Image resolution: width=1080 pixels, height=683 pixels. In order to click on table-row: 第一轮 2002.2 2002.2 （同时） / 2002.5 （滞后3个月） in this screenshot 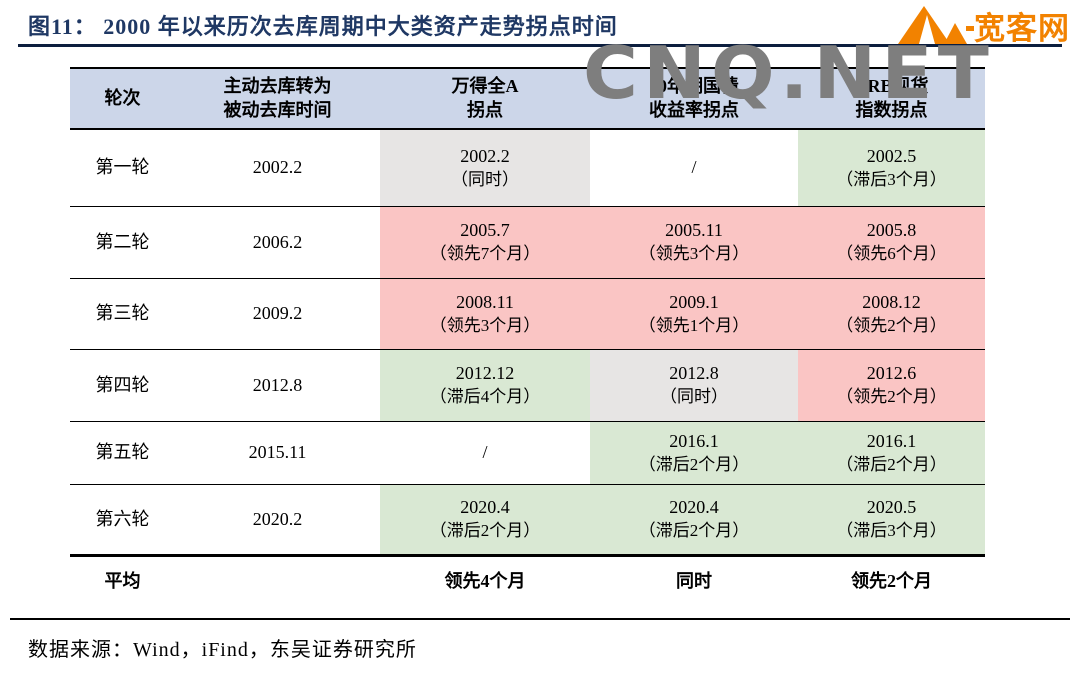, I will do `click(527, 168)`.